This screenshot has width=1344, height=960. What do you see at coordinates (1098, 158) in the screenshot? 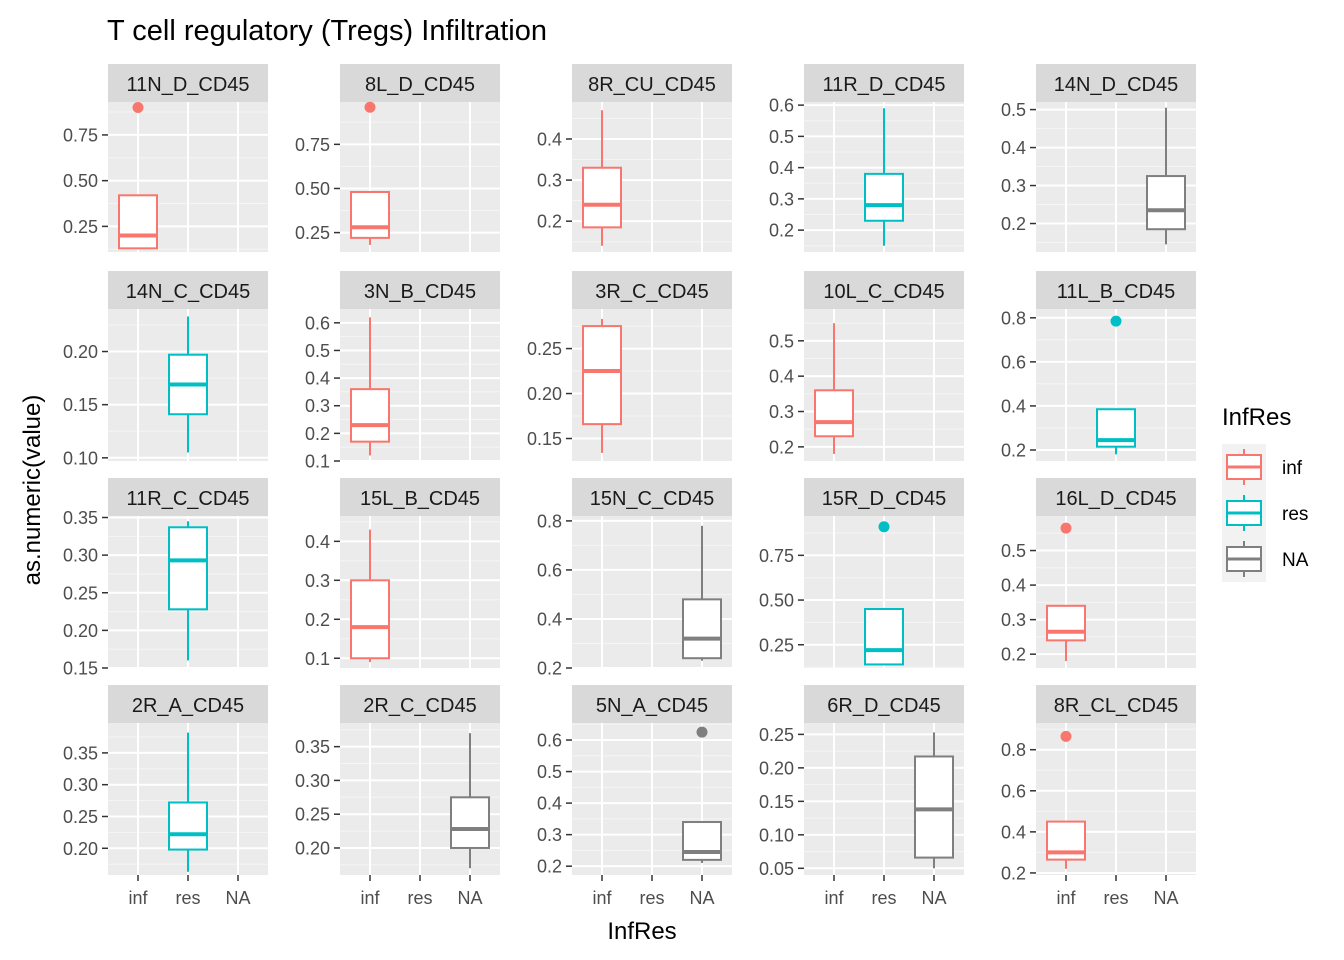
I see `facet-panel: 14N_D_CD45 0.2 0.3 0.4 0.5` at bounding box center [1098, 158].